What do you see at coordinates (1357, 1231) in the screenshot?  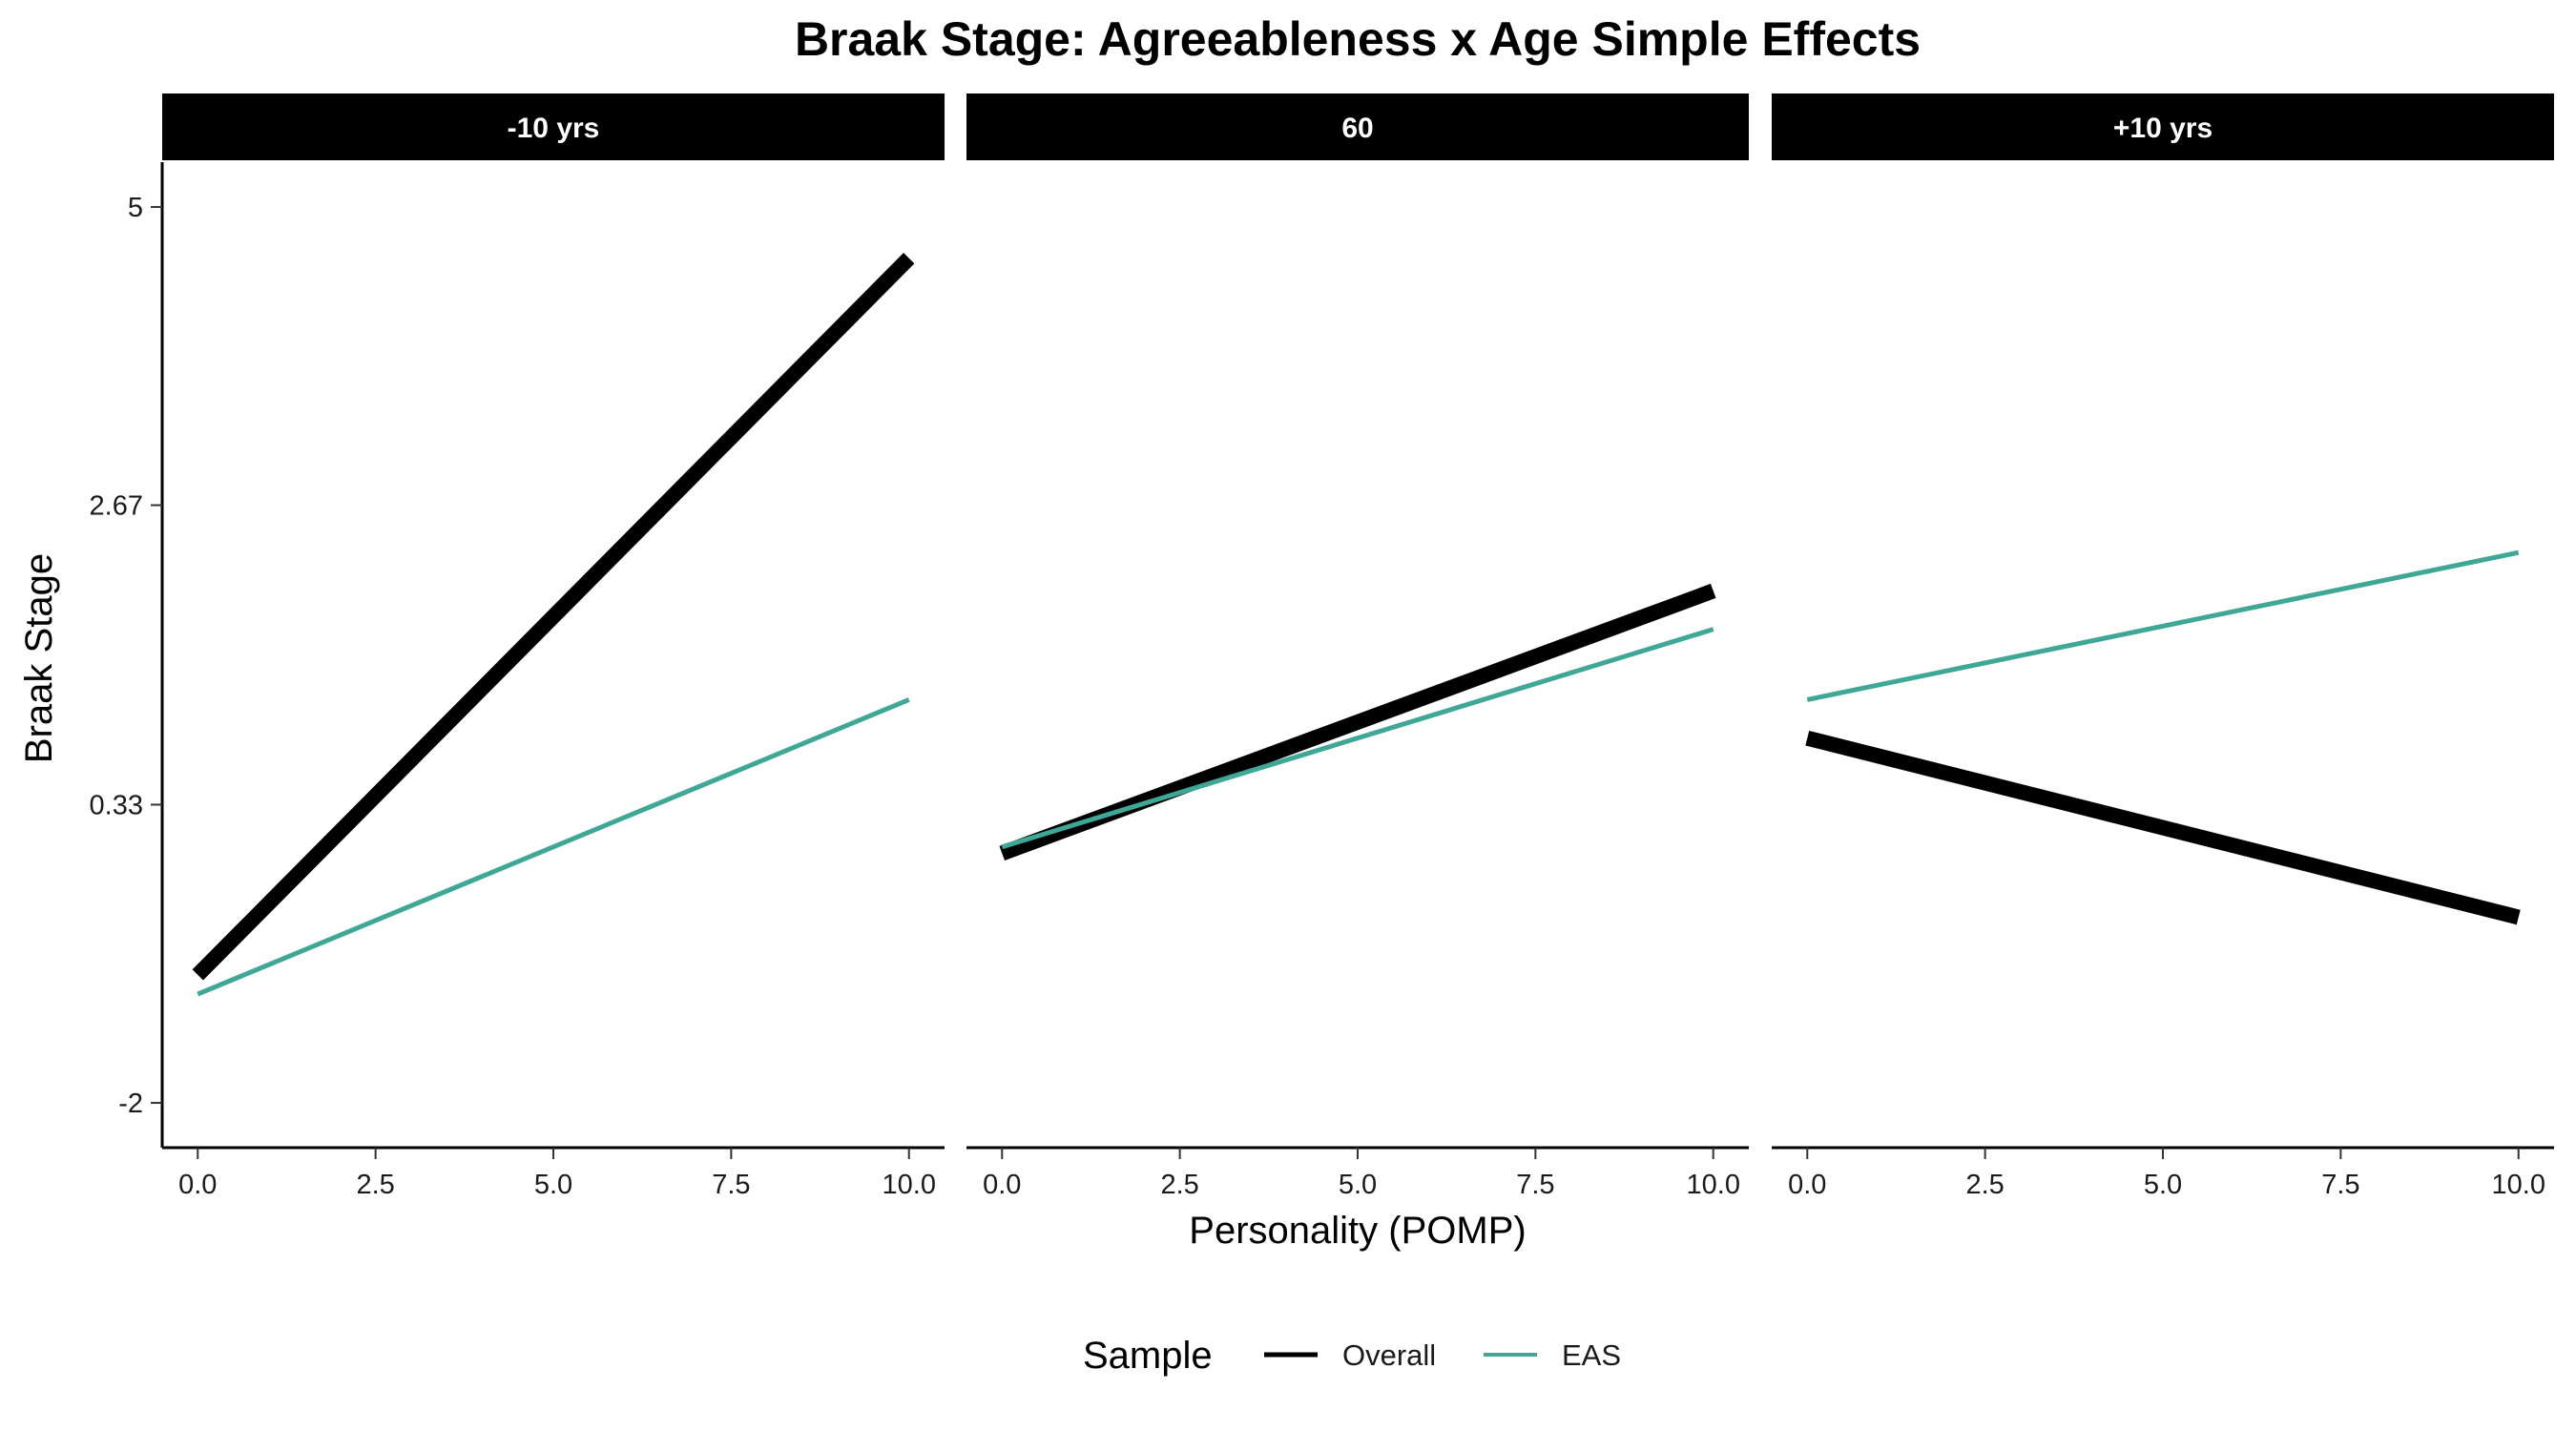 I see `x-axis-title: Personality (POMP)` at bounding box center [1357, 1231].